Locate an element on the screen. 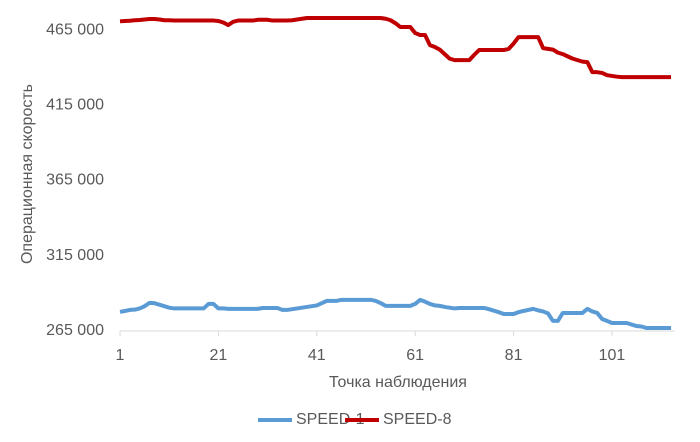 This screenshot has height=442, width=700. x-tick-label: 101 is located at coordinates (612, 355).